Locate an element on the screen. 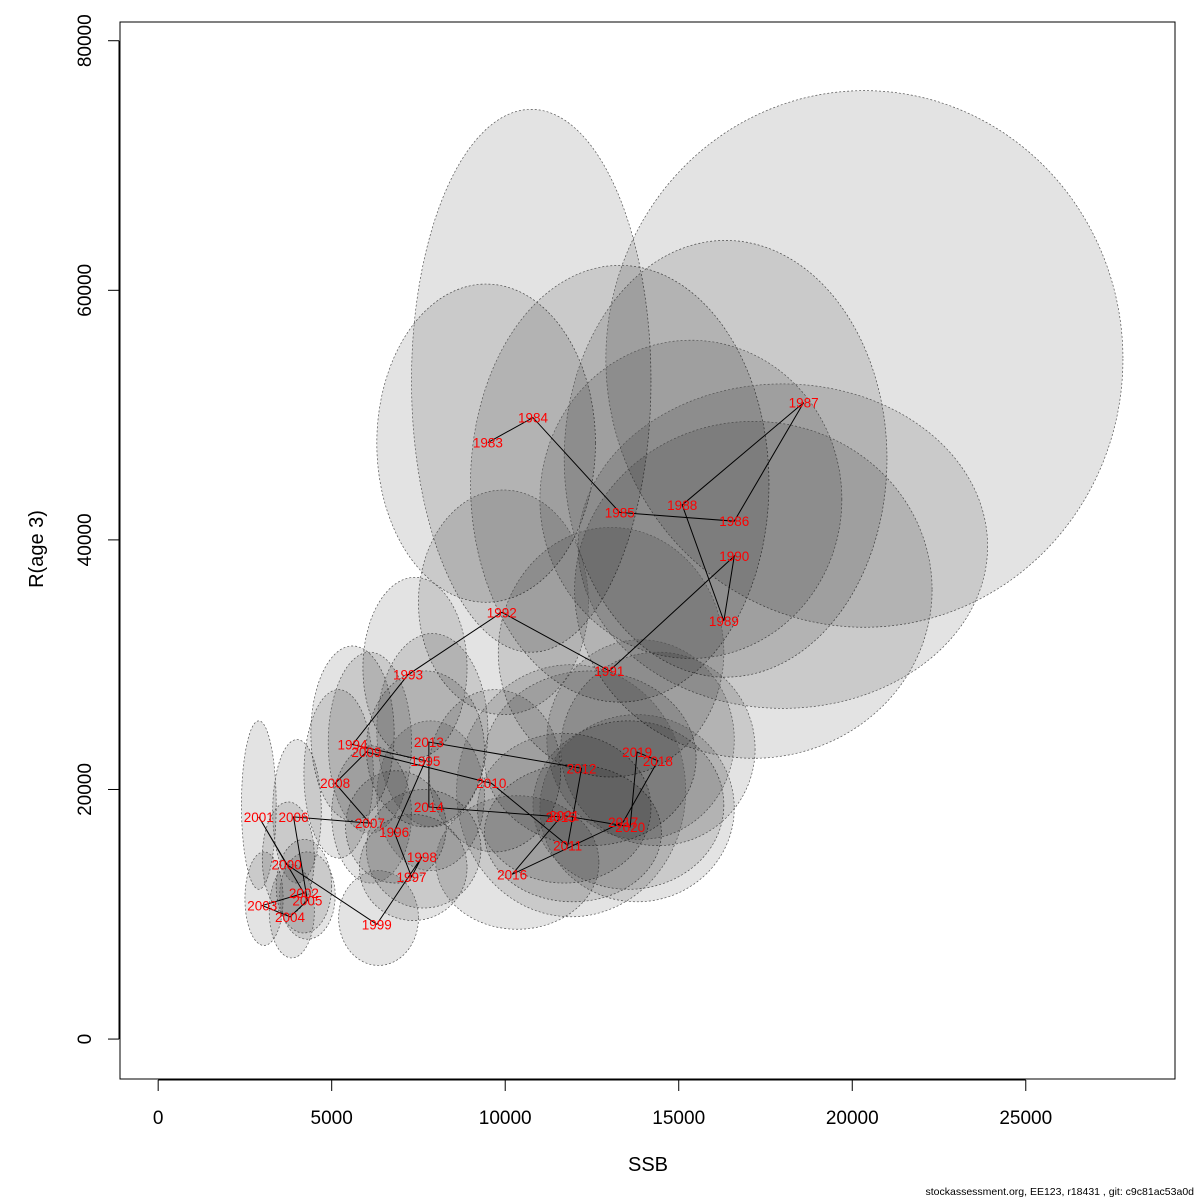 The image size is (1200, 1200). ellipse-2018 is located at coordinates (658, 748).